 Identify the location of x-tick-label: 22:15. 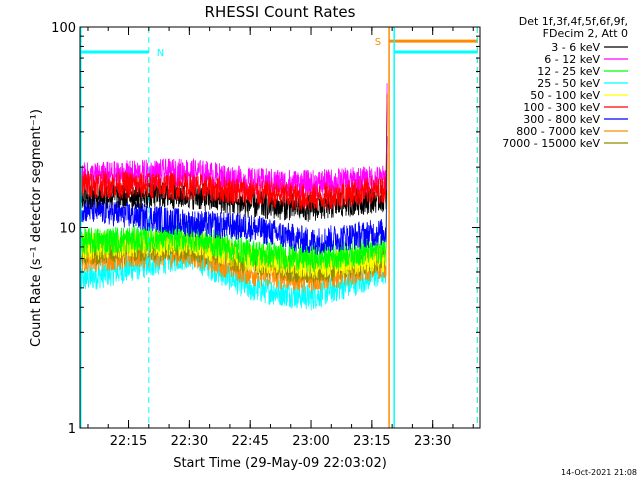
(128, 441).